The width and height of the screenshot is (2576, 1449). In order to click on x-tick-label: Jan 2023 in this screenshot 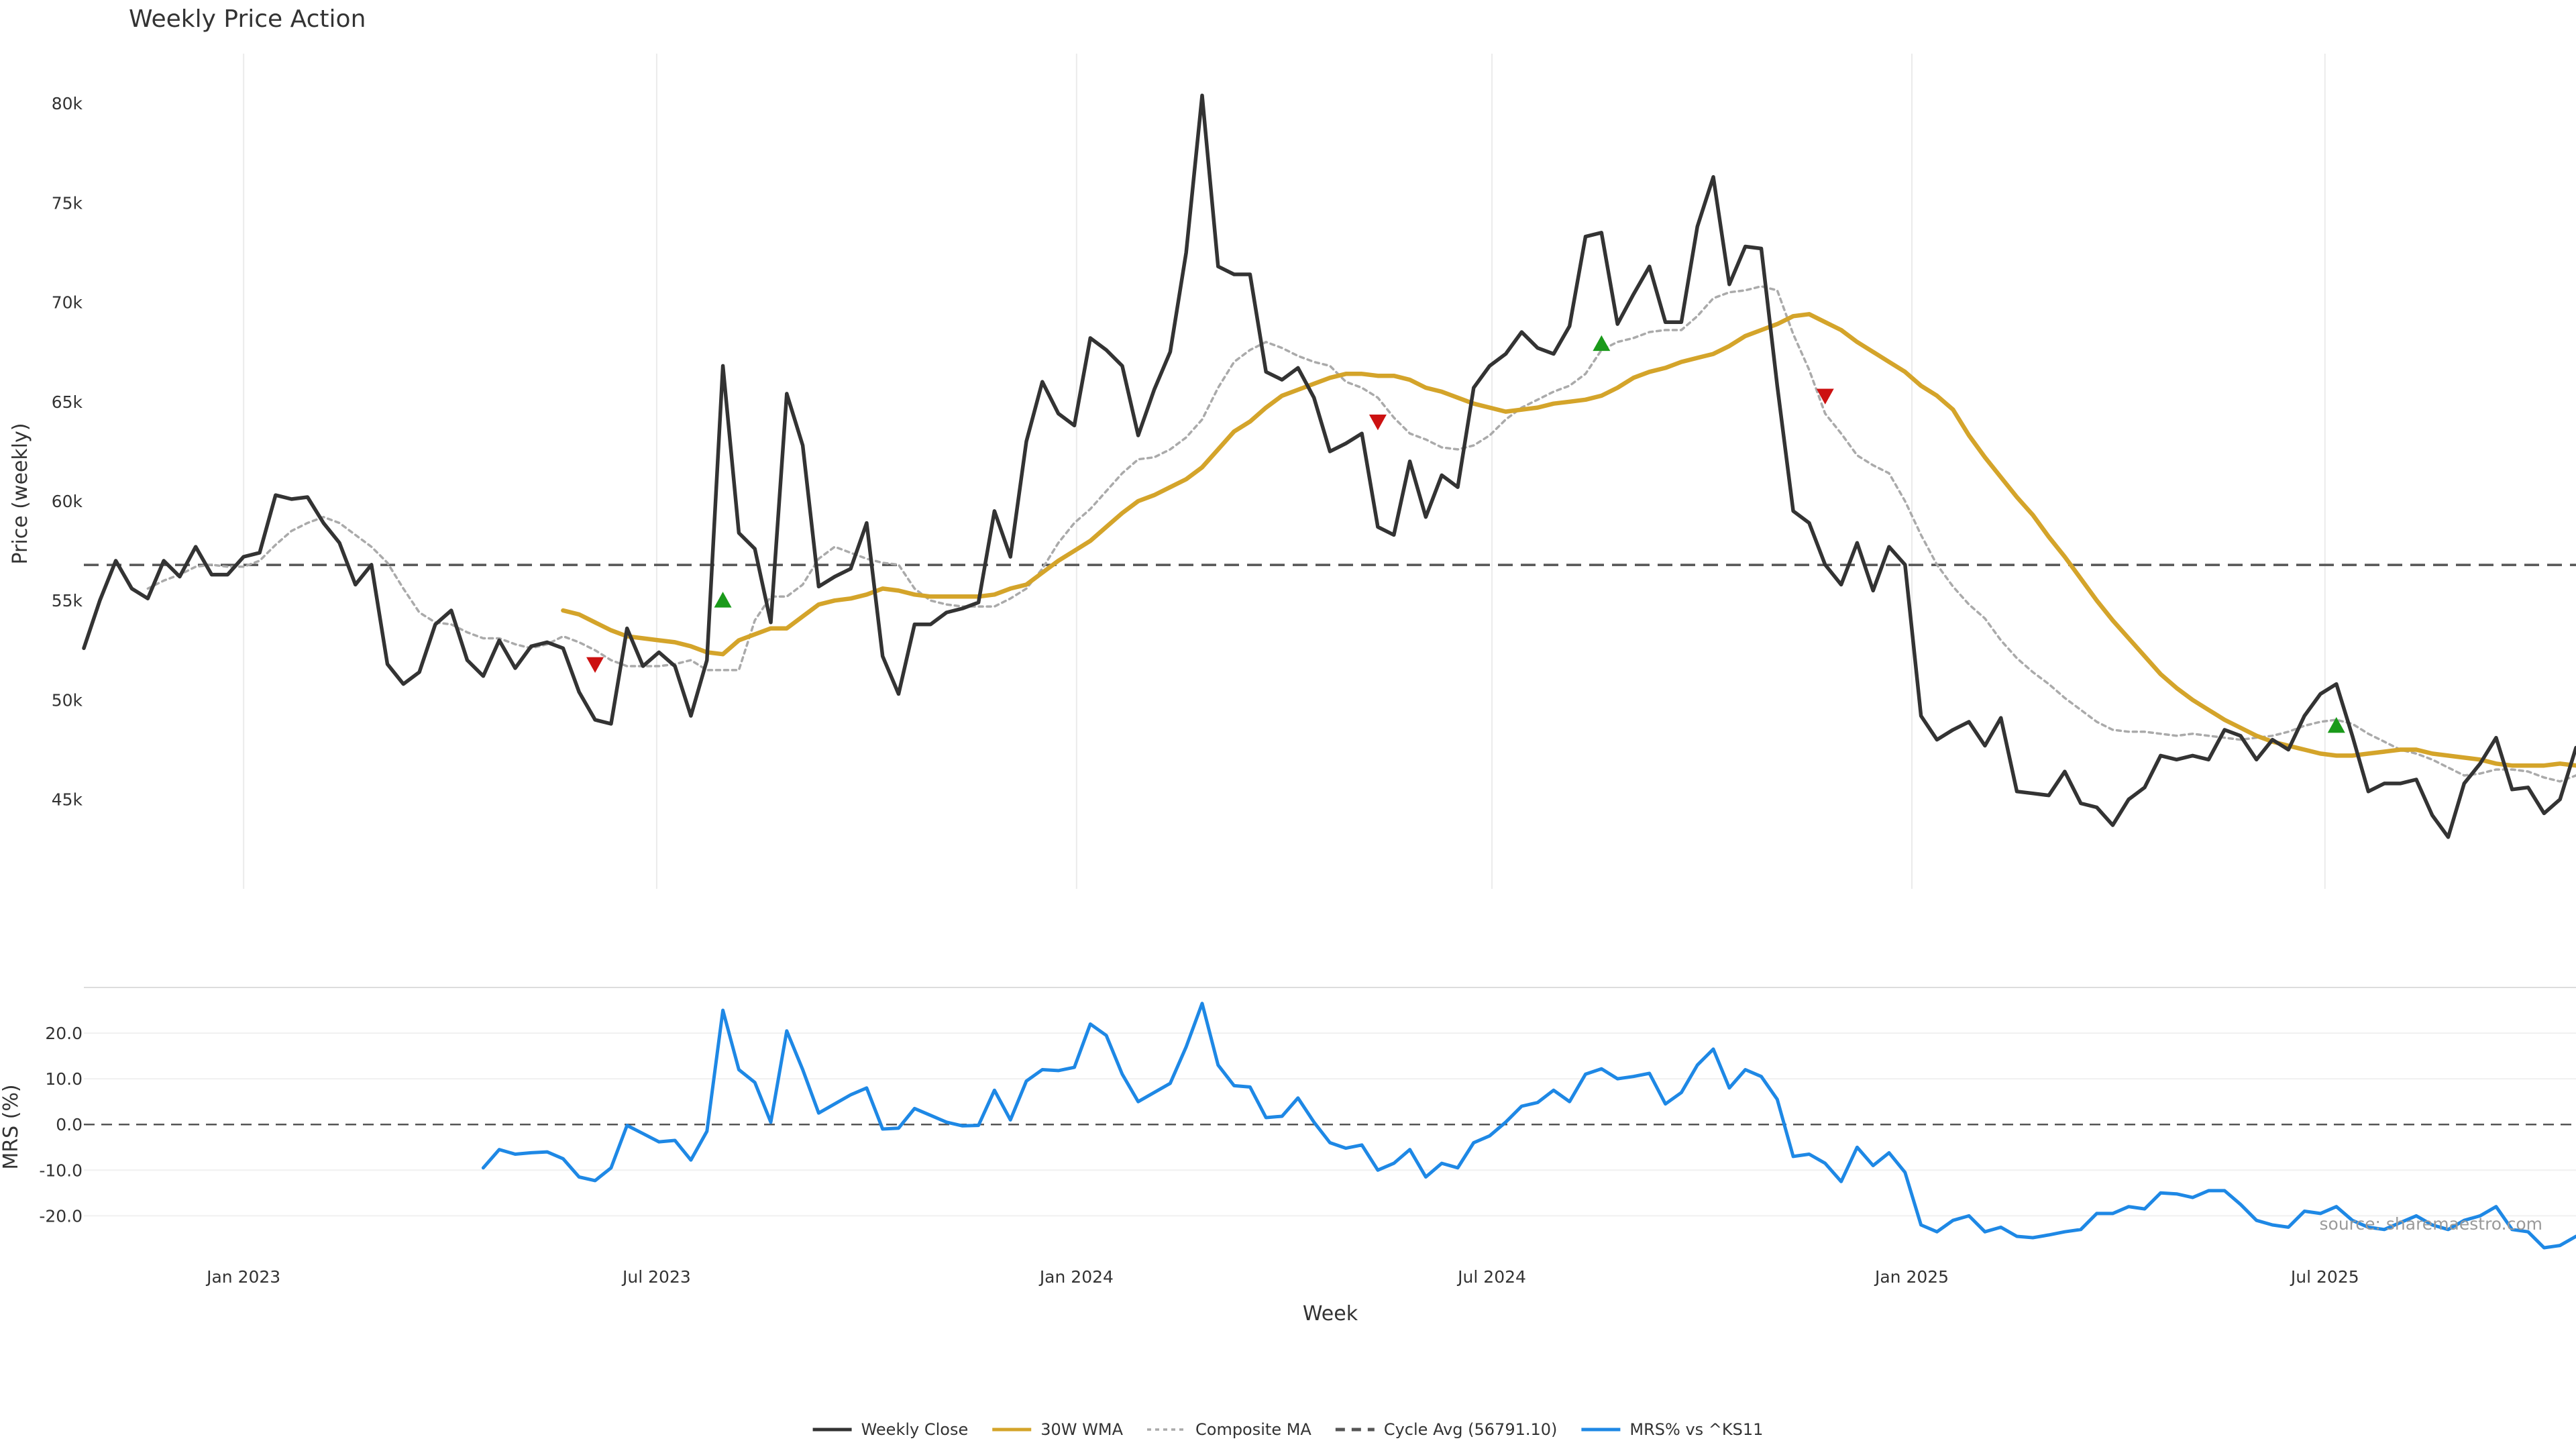, I will do `click(242, 1277)`.